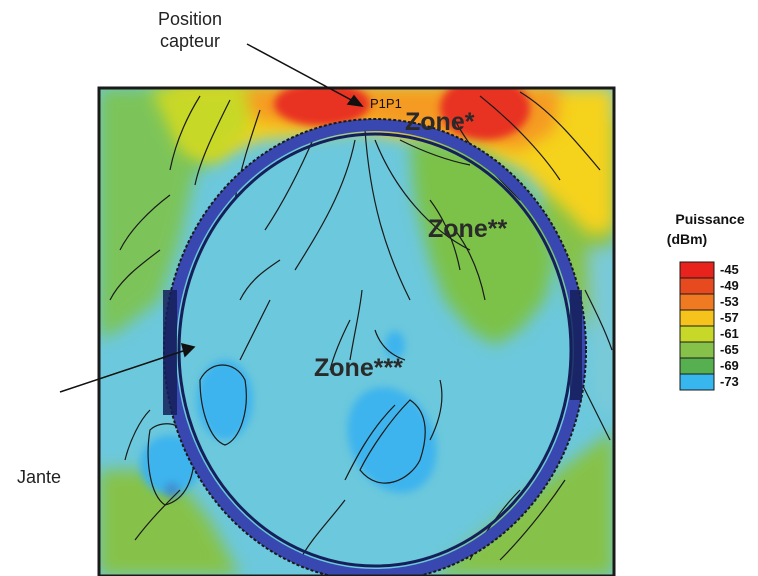 This screenshot has width=758, height=576. I want to click on region-red-right, so click(485, 114).